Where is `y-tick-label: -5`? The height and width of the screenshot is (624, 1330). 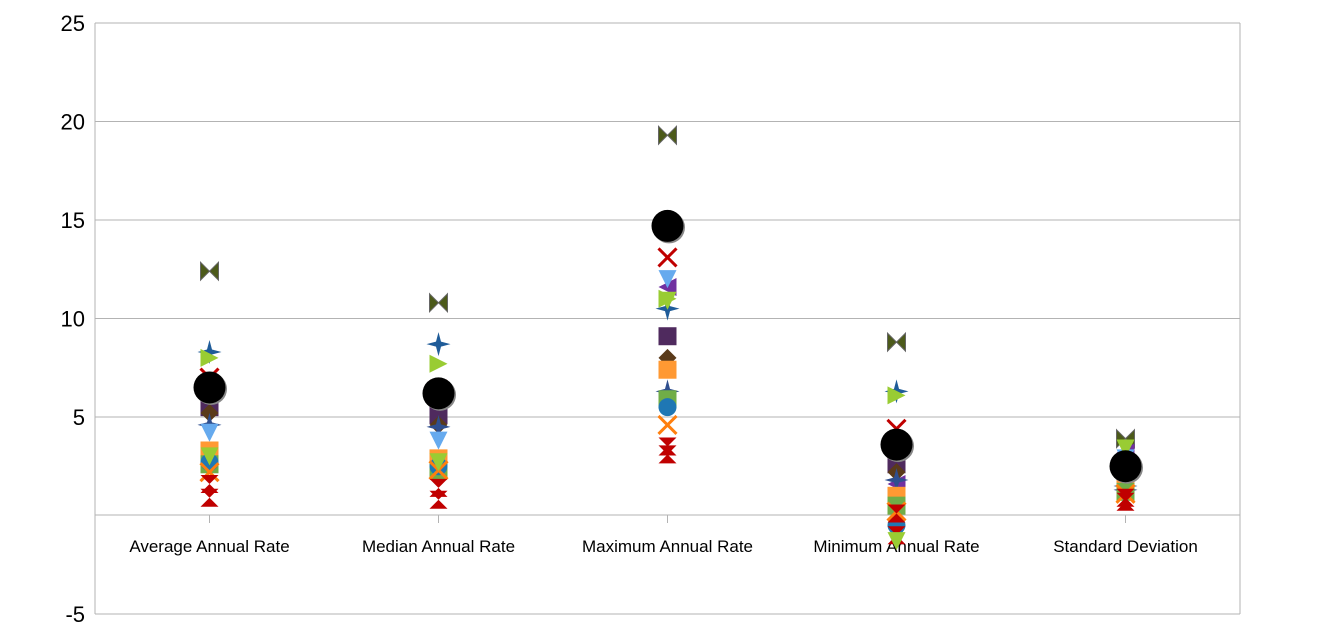 y-tick-label: -5 is located at coordinates (75, 613).